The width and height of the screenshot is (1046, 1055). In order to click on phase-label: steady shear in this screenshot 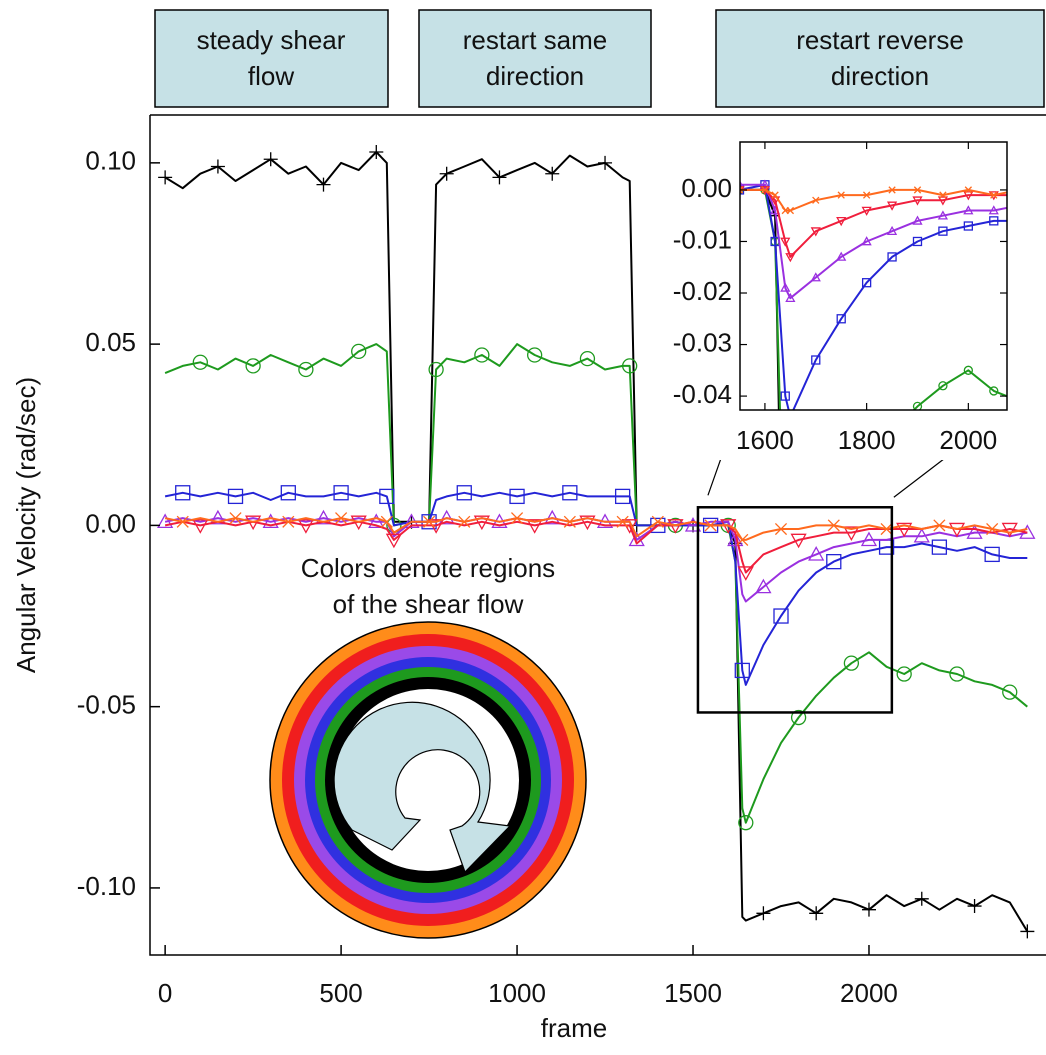, I will do `click(271, 40)`.